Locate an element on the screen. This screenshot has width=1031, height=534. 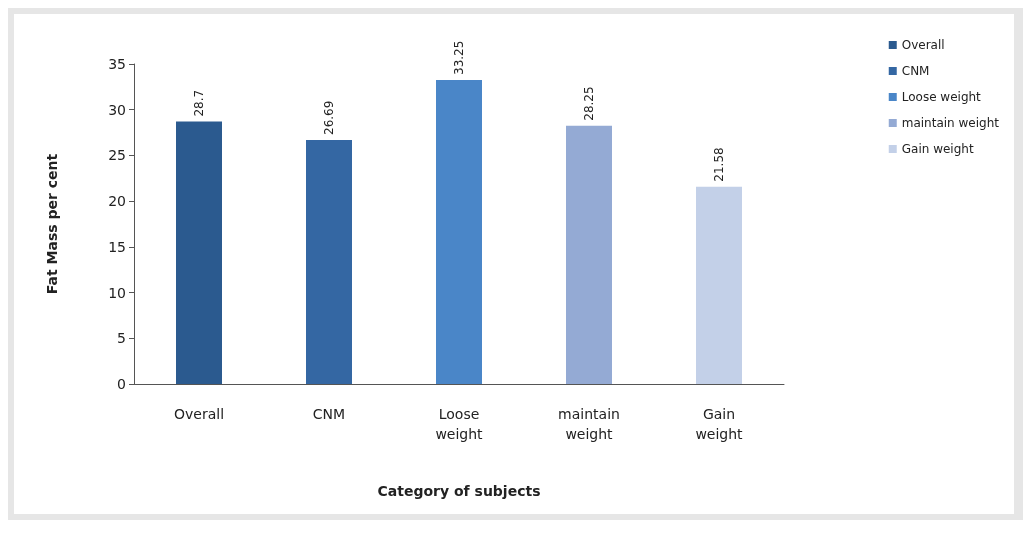
x-tick-label: maintain weight is located at coordinates (589, 424).